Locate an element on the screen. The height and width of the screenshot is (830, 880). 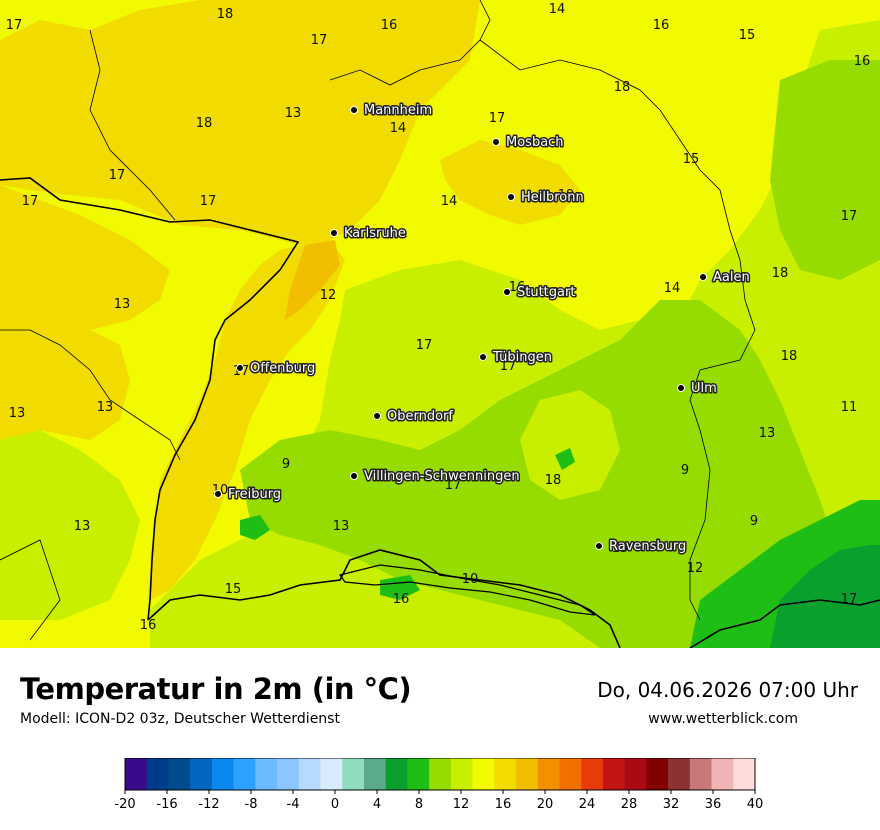
city-name: Oberndorf is located at coordinates (420, 416).